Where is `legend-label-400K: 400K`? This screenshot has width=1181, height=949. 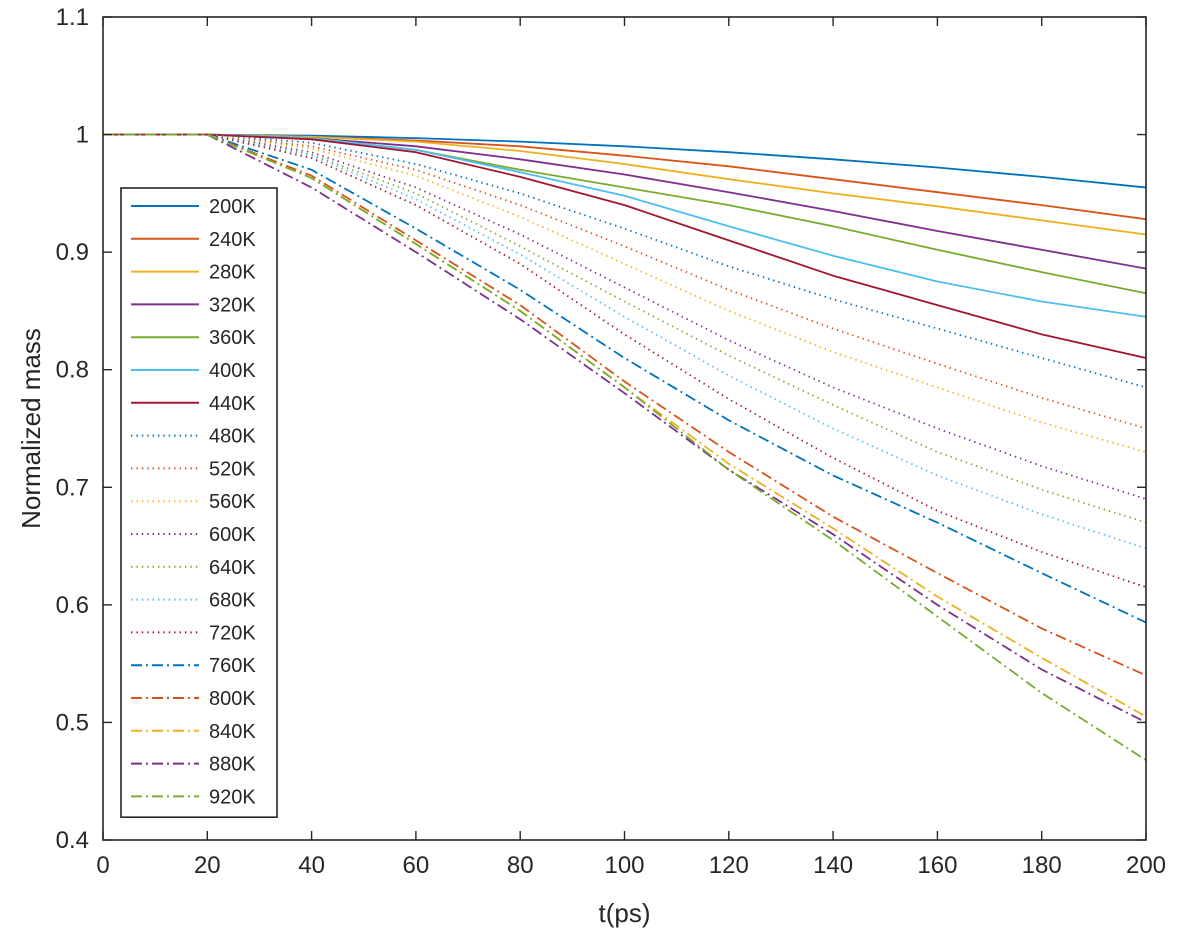
legend-label-400K: 400K is located at coordinates (232, 371).